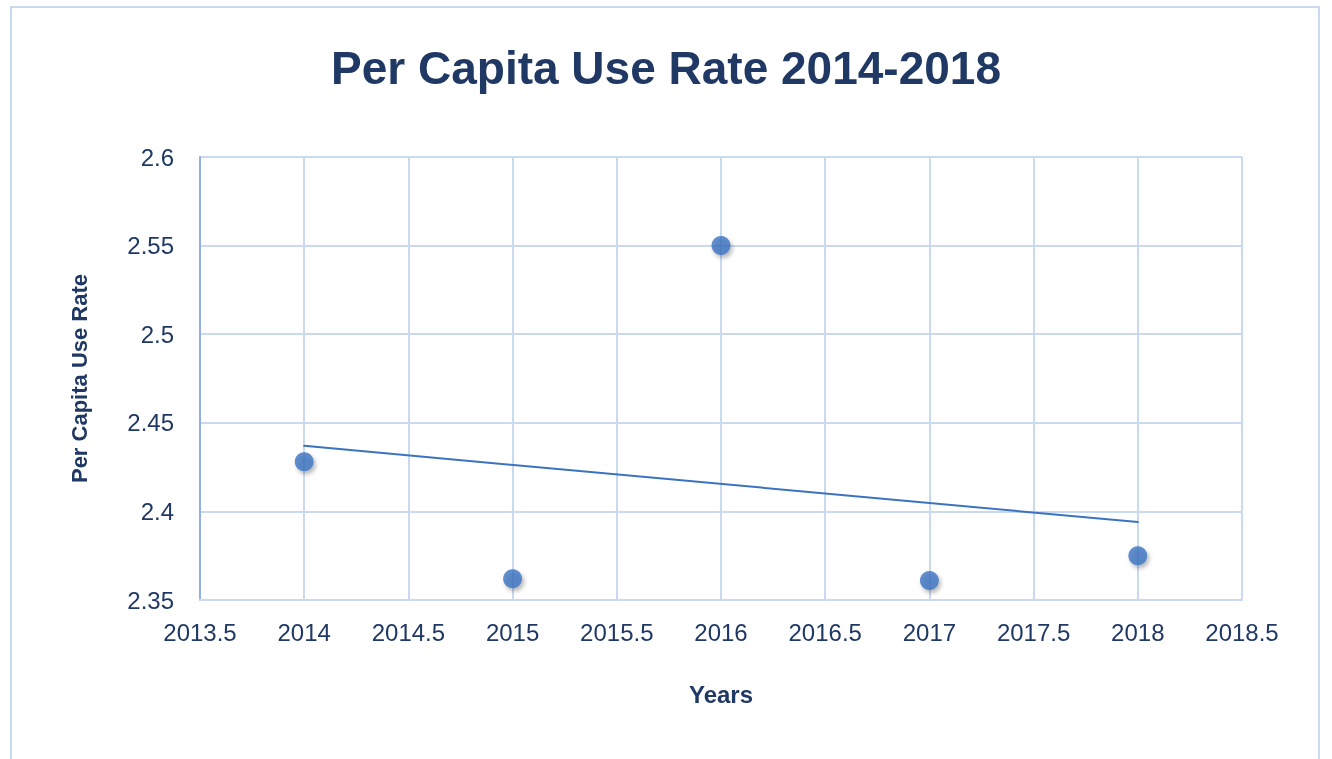 The height and width of the screenshot is (759, 1332). Describe the element at coordinates (150, 600) in the screenshot. I see `y-tick-label: 2.35` at that location.